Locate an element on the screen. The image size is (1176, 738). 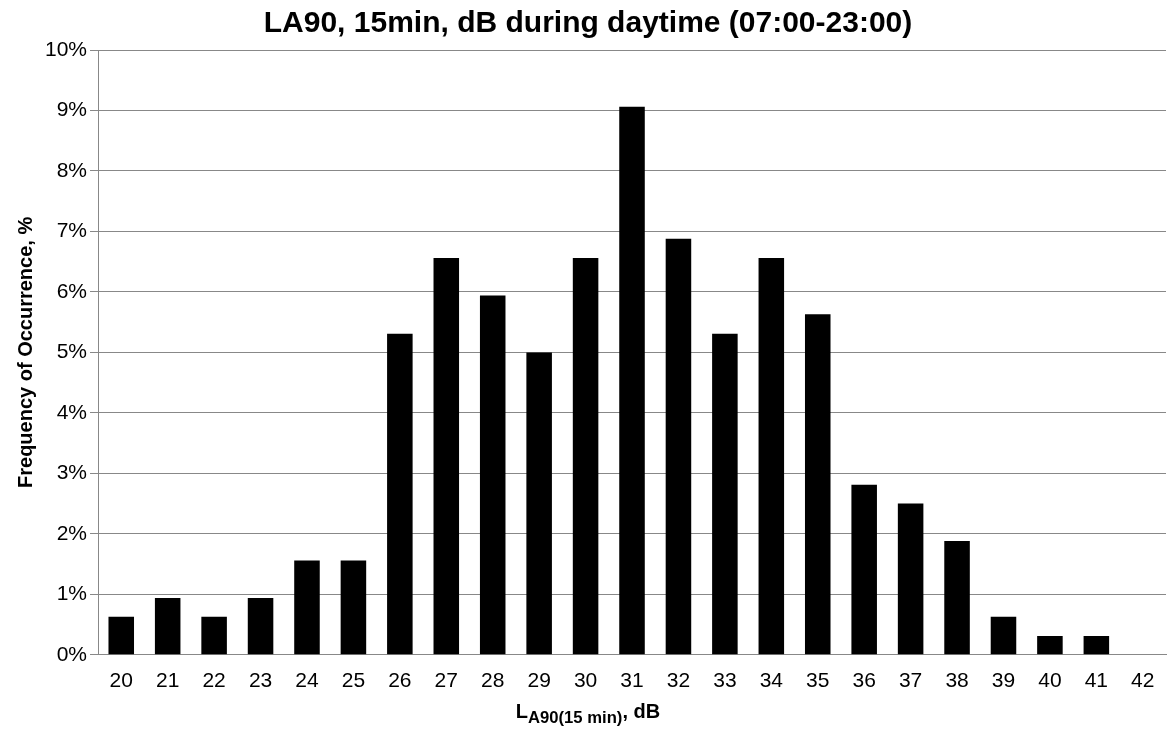
x-tick-label: 42 is located at coordinates (1143, 680).